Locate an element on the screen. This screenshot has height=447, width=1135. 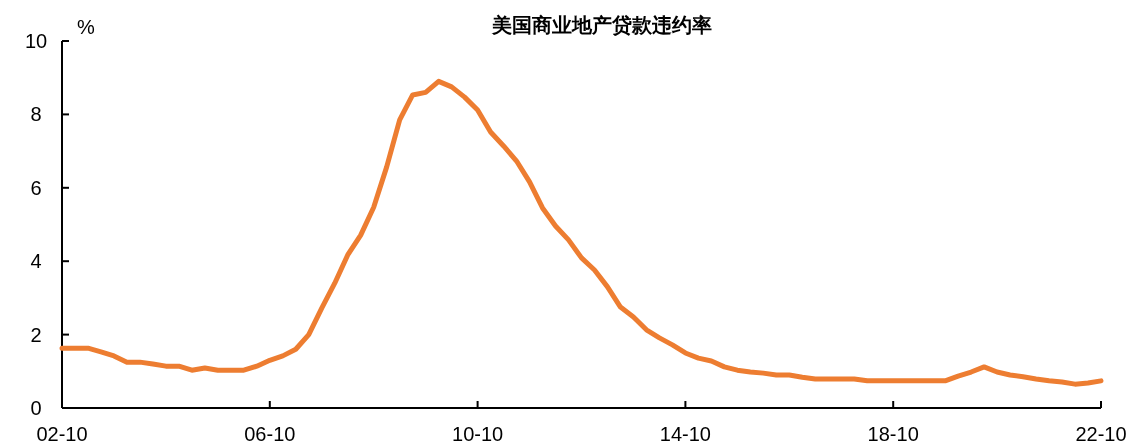
chart-title: 美国商业地产贷款违约率 is located at coordinates (601, 25).